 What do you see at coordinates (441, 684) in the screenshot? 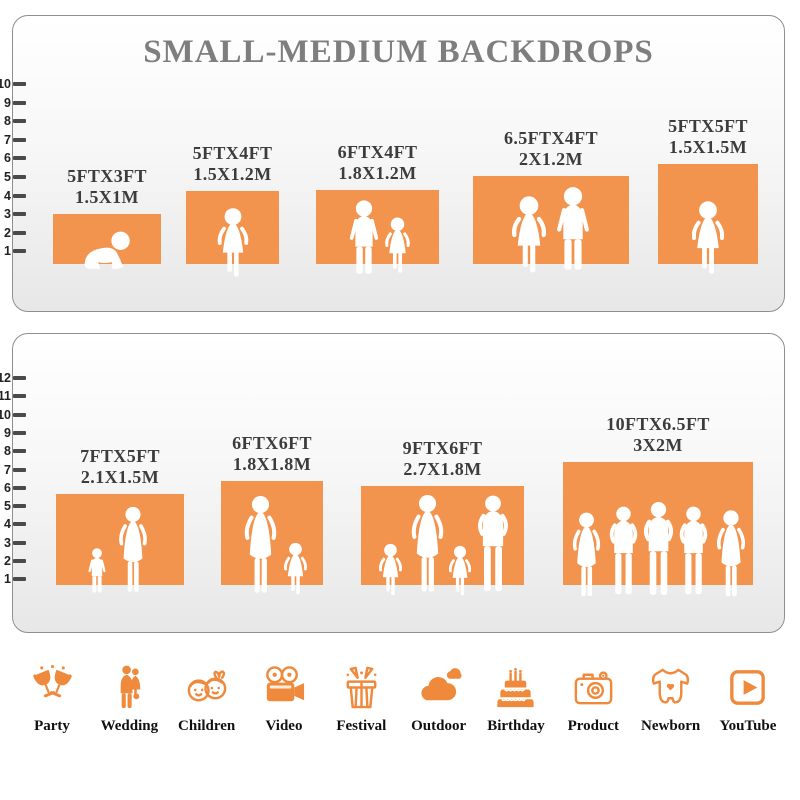
I see `outdoor-icon` at bounding box center [441, 684].